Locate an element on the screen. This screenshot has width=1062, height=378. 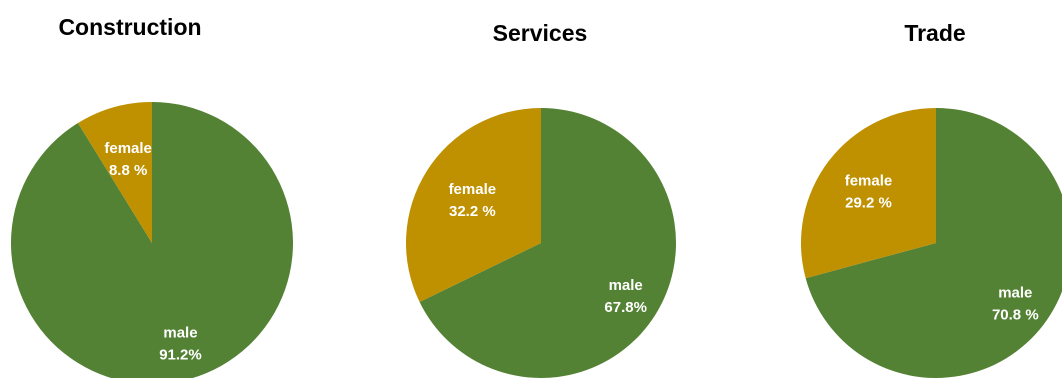
chart-title-construction: Construction is located at coordinates (130, 27).